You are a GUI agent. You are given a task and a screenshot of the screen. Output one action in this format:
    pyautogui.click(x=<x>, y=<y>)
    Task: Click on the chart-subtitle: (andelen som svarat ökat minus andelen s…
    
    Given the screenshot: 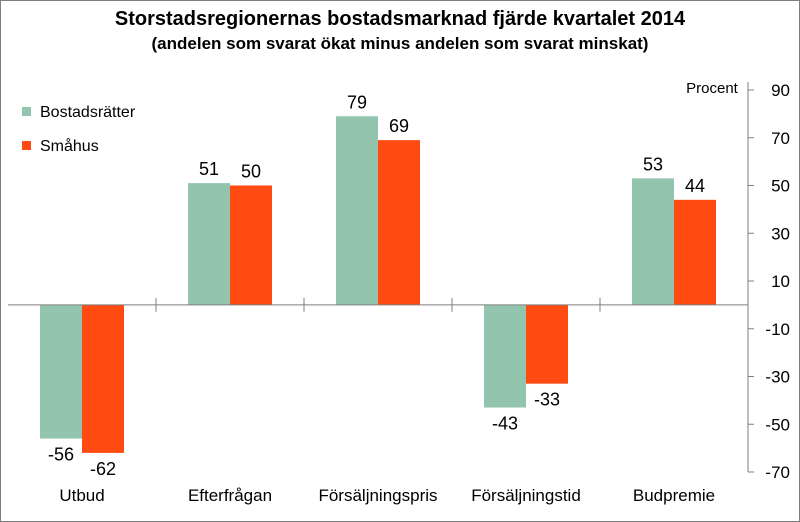 What is the action you would take?
    pyautogui.click(x=400, y=43)
    